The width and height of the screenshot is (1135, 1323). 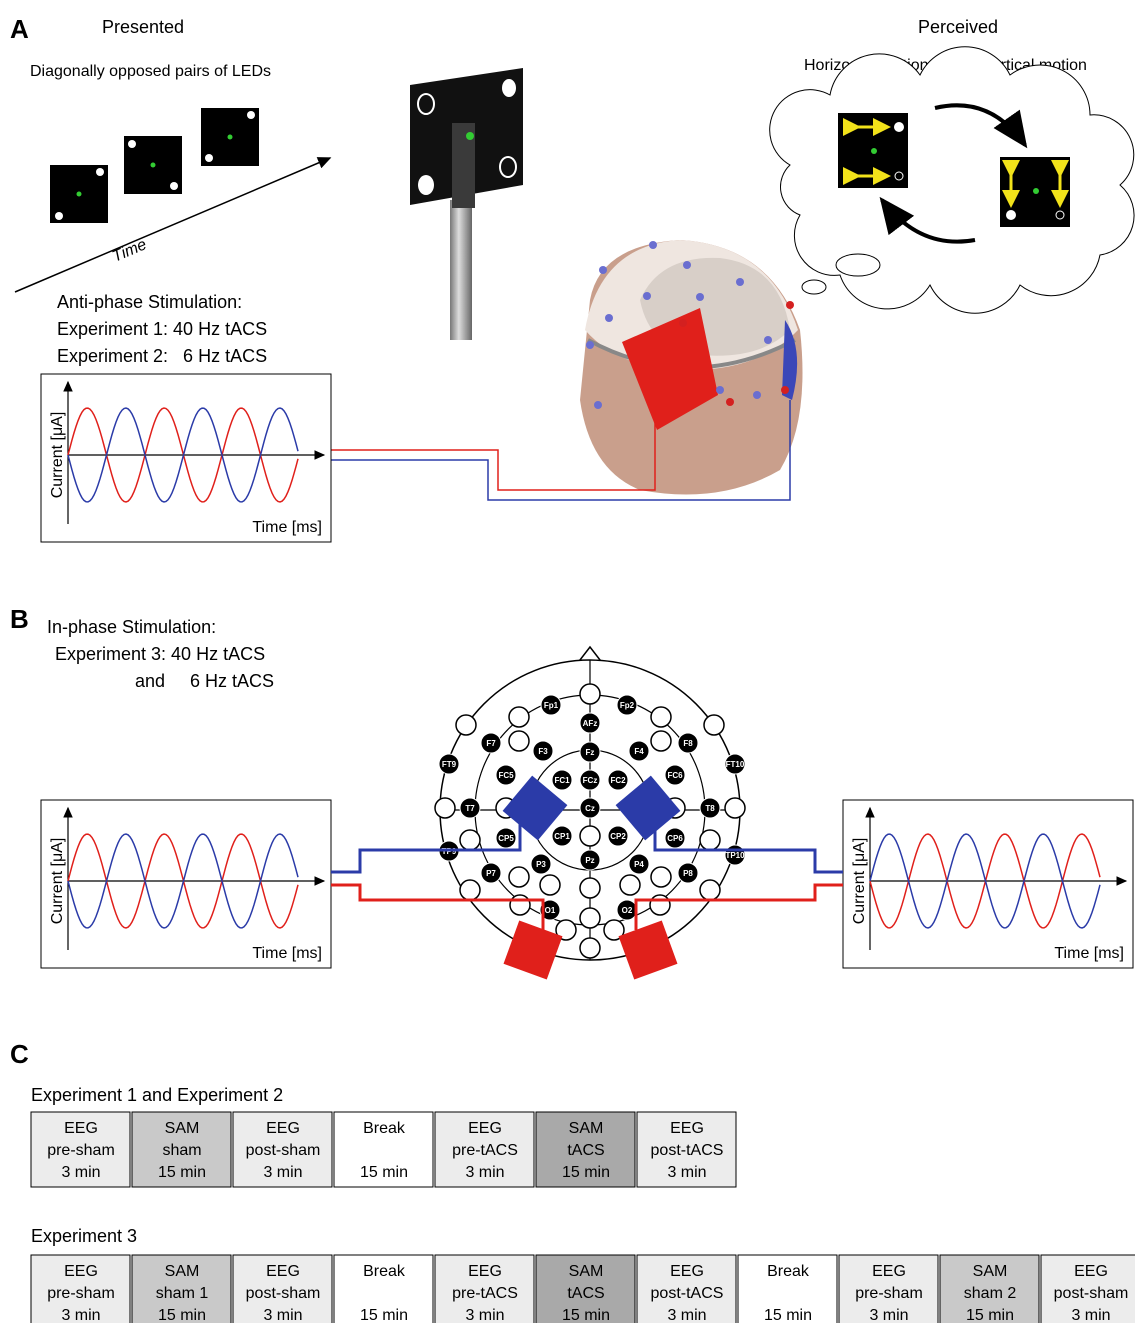 I want to click on plot-frame, so click(x=186, y=458).